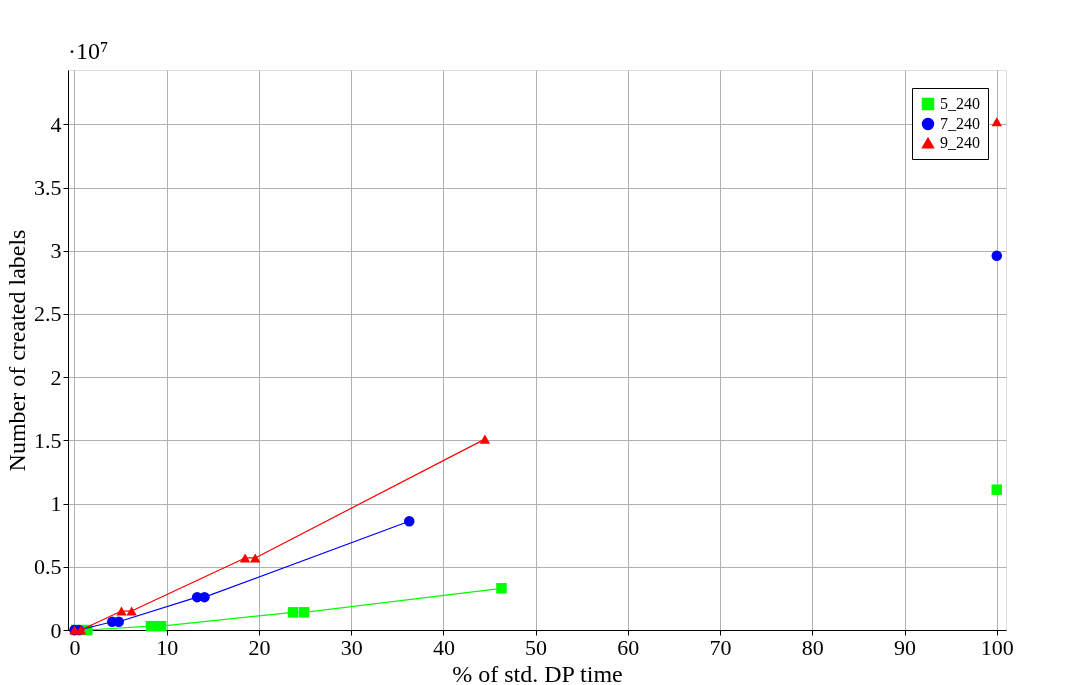  I want to click on x-tick-label: 50, so click(536, 647).